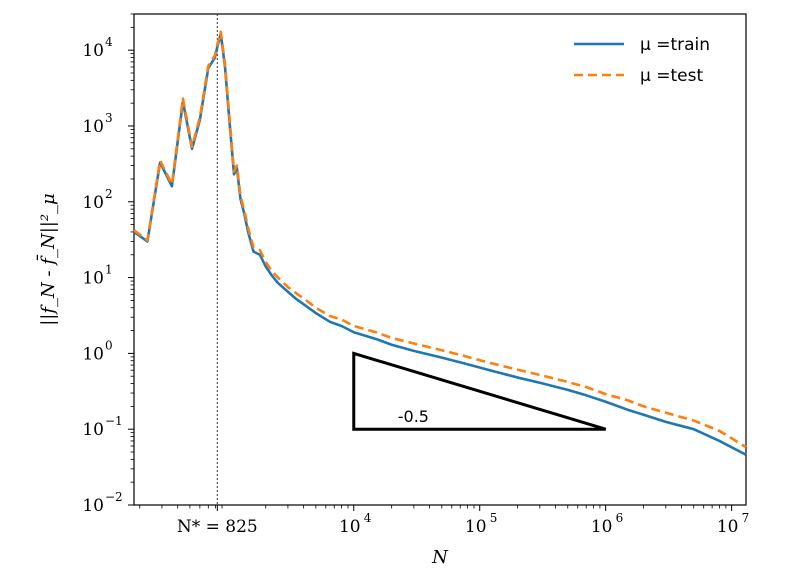  I want to click on x-axis: N* = 825 10 4 10 5 10 6 10 7, so click(444, 521).